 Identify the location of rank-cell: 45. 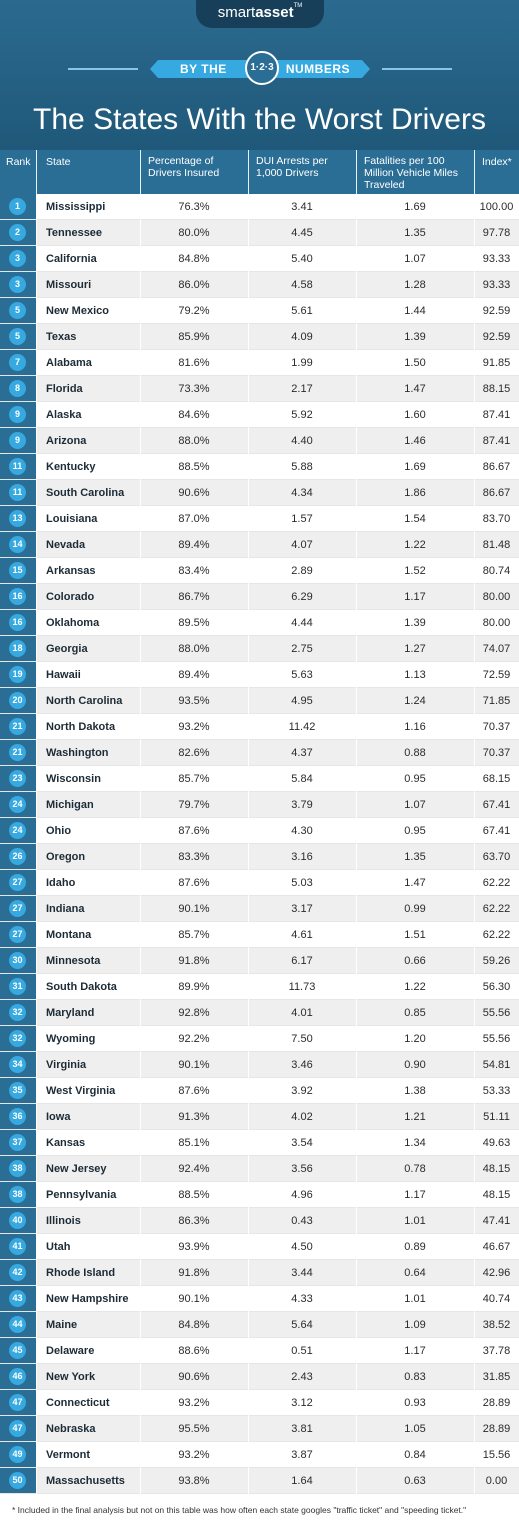
(18, 1350).